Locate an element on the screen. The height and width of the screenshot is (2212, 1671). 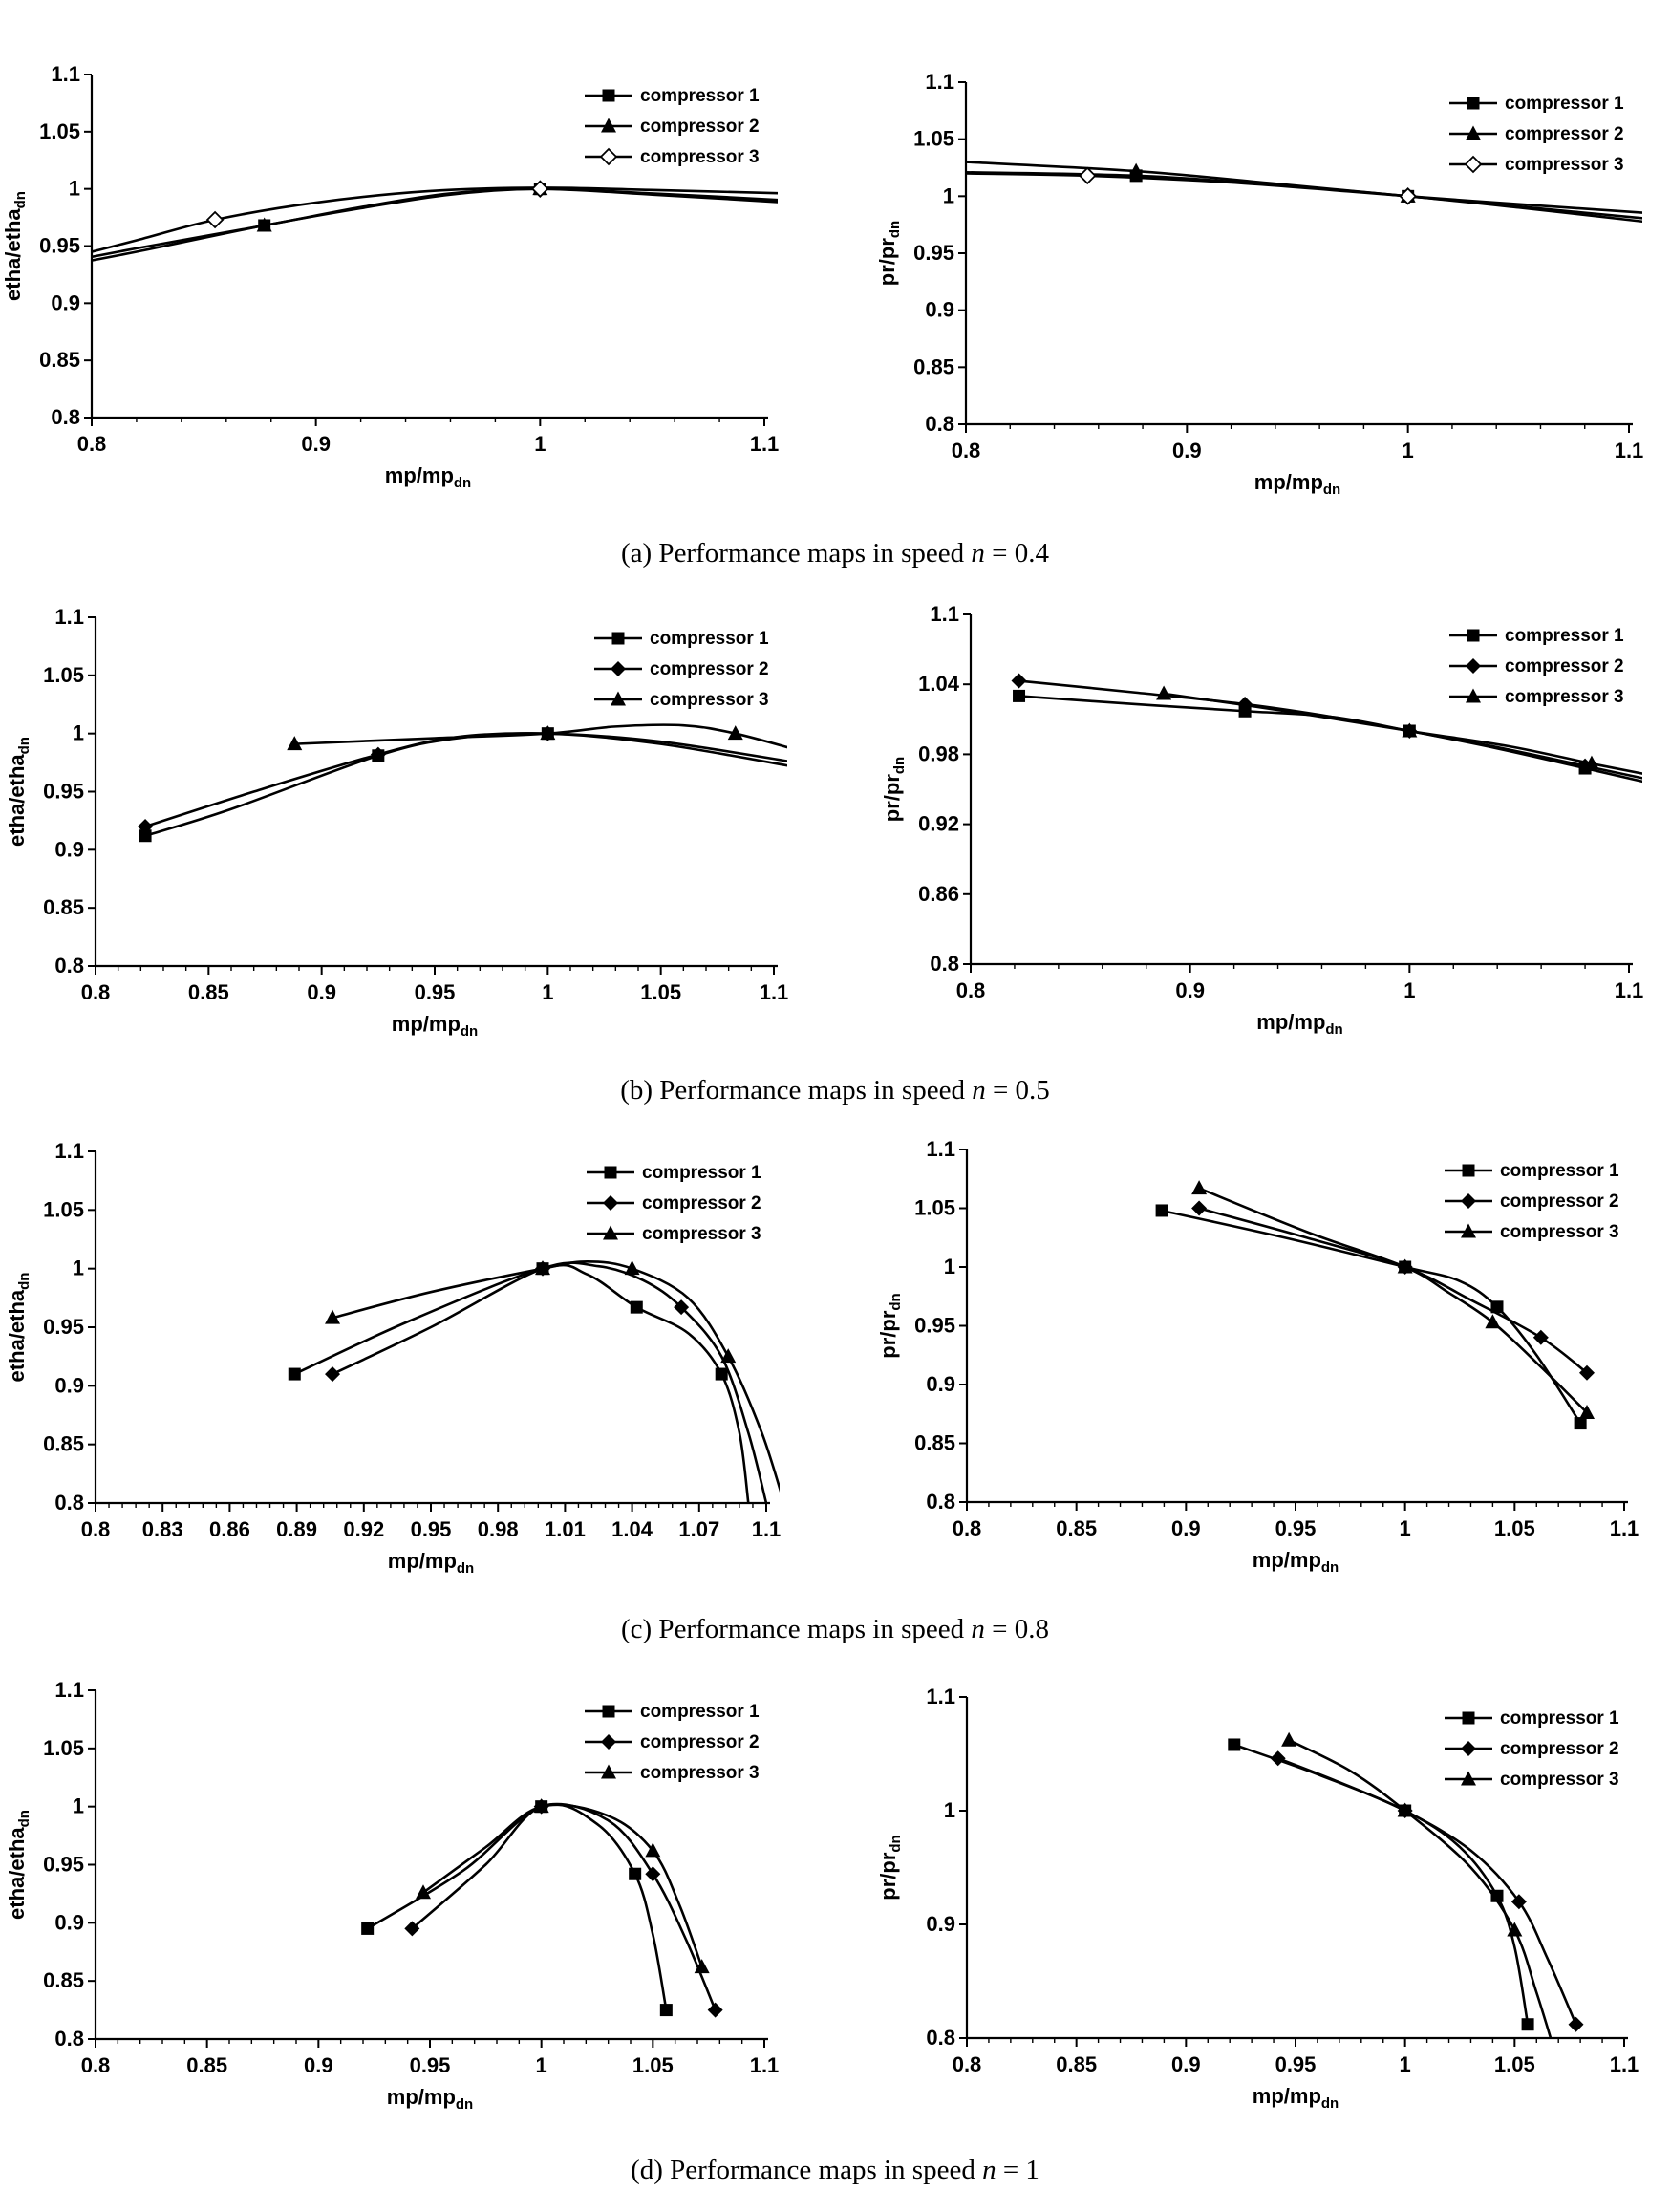
y-tick-label: 1.05 is located at coordinates (935, 1208).